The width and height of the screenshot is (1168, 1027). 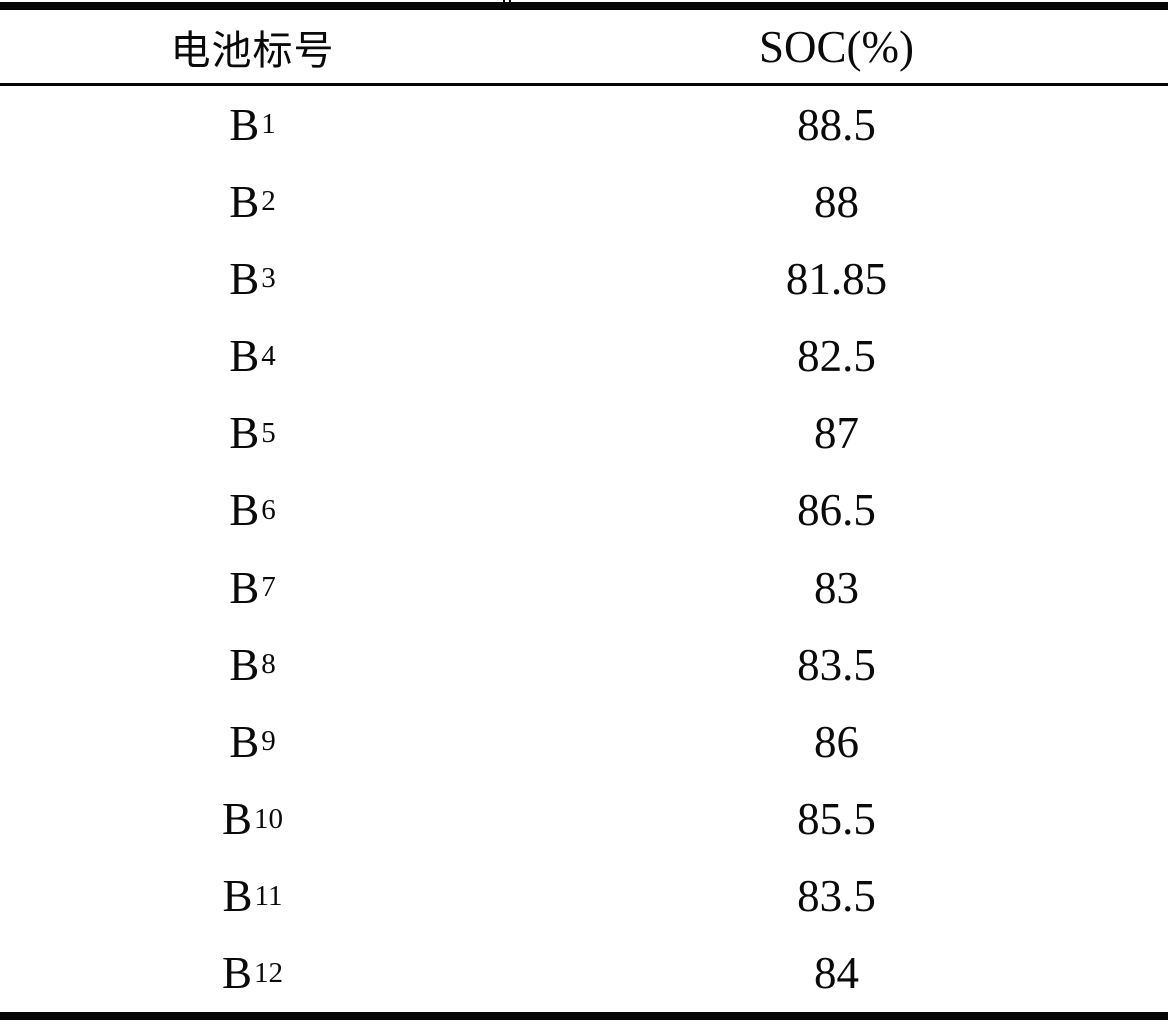 I want to click on battery-label: B 12, so click(x=252, y=973).